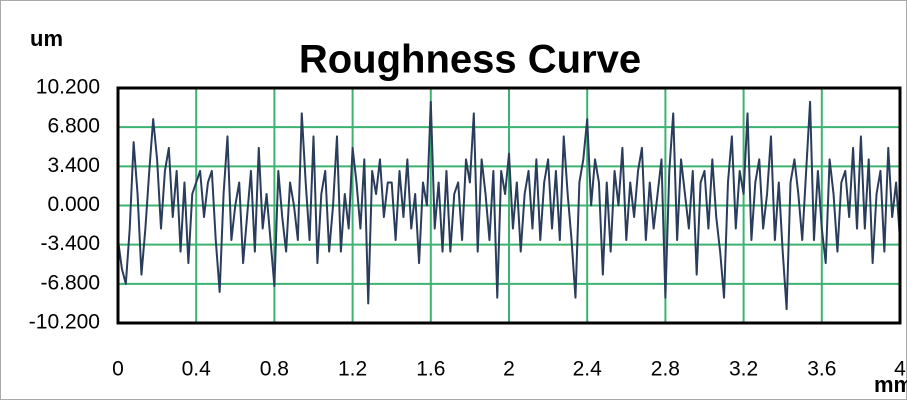 This screenshot has height=400, width=907. Describe the element at coordinates (665, 369) in the screenshot. I see `x-tick-label: 2.8` at that location.